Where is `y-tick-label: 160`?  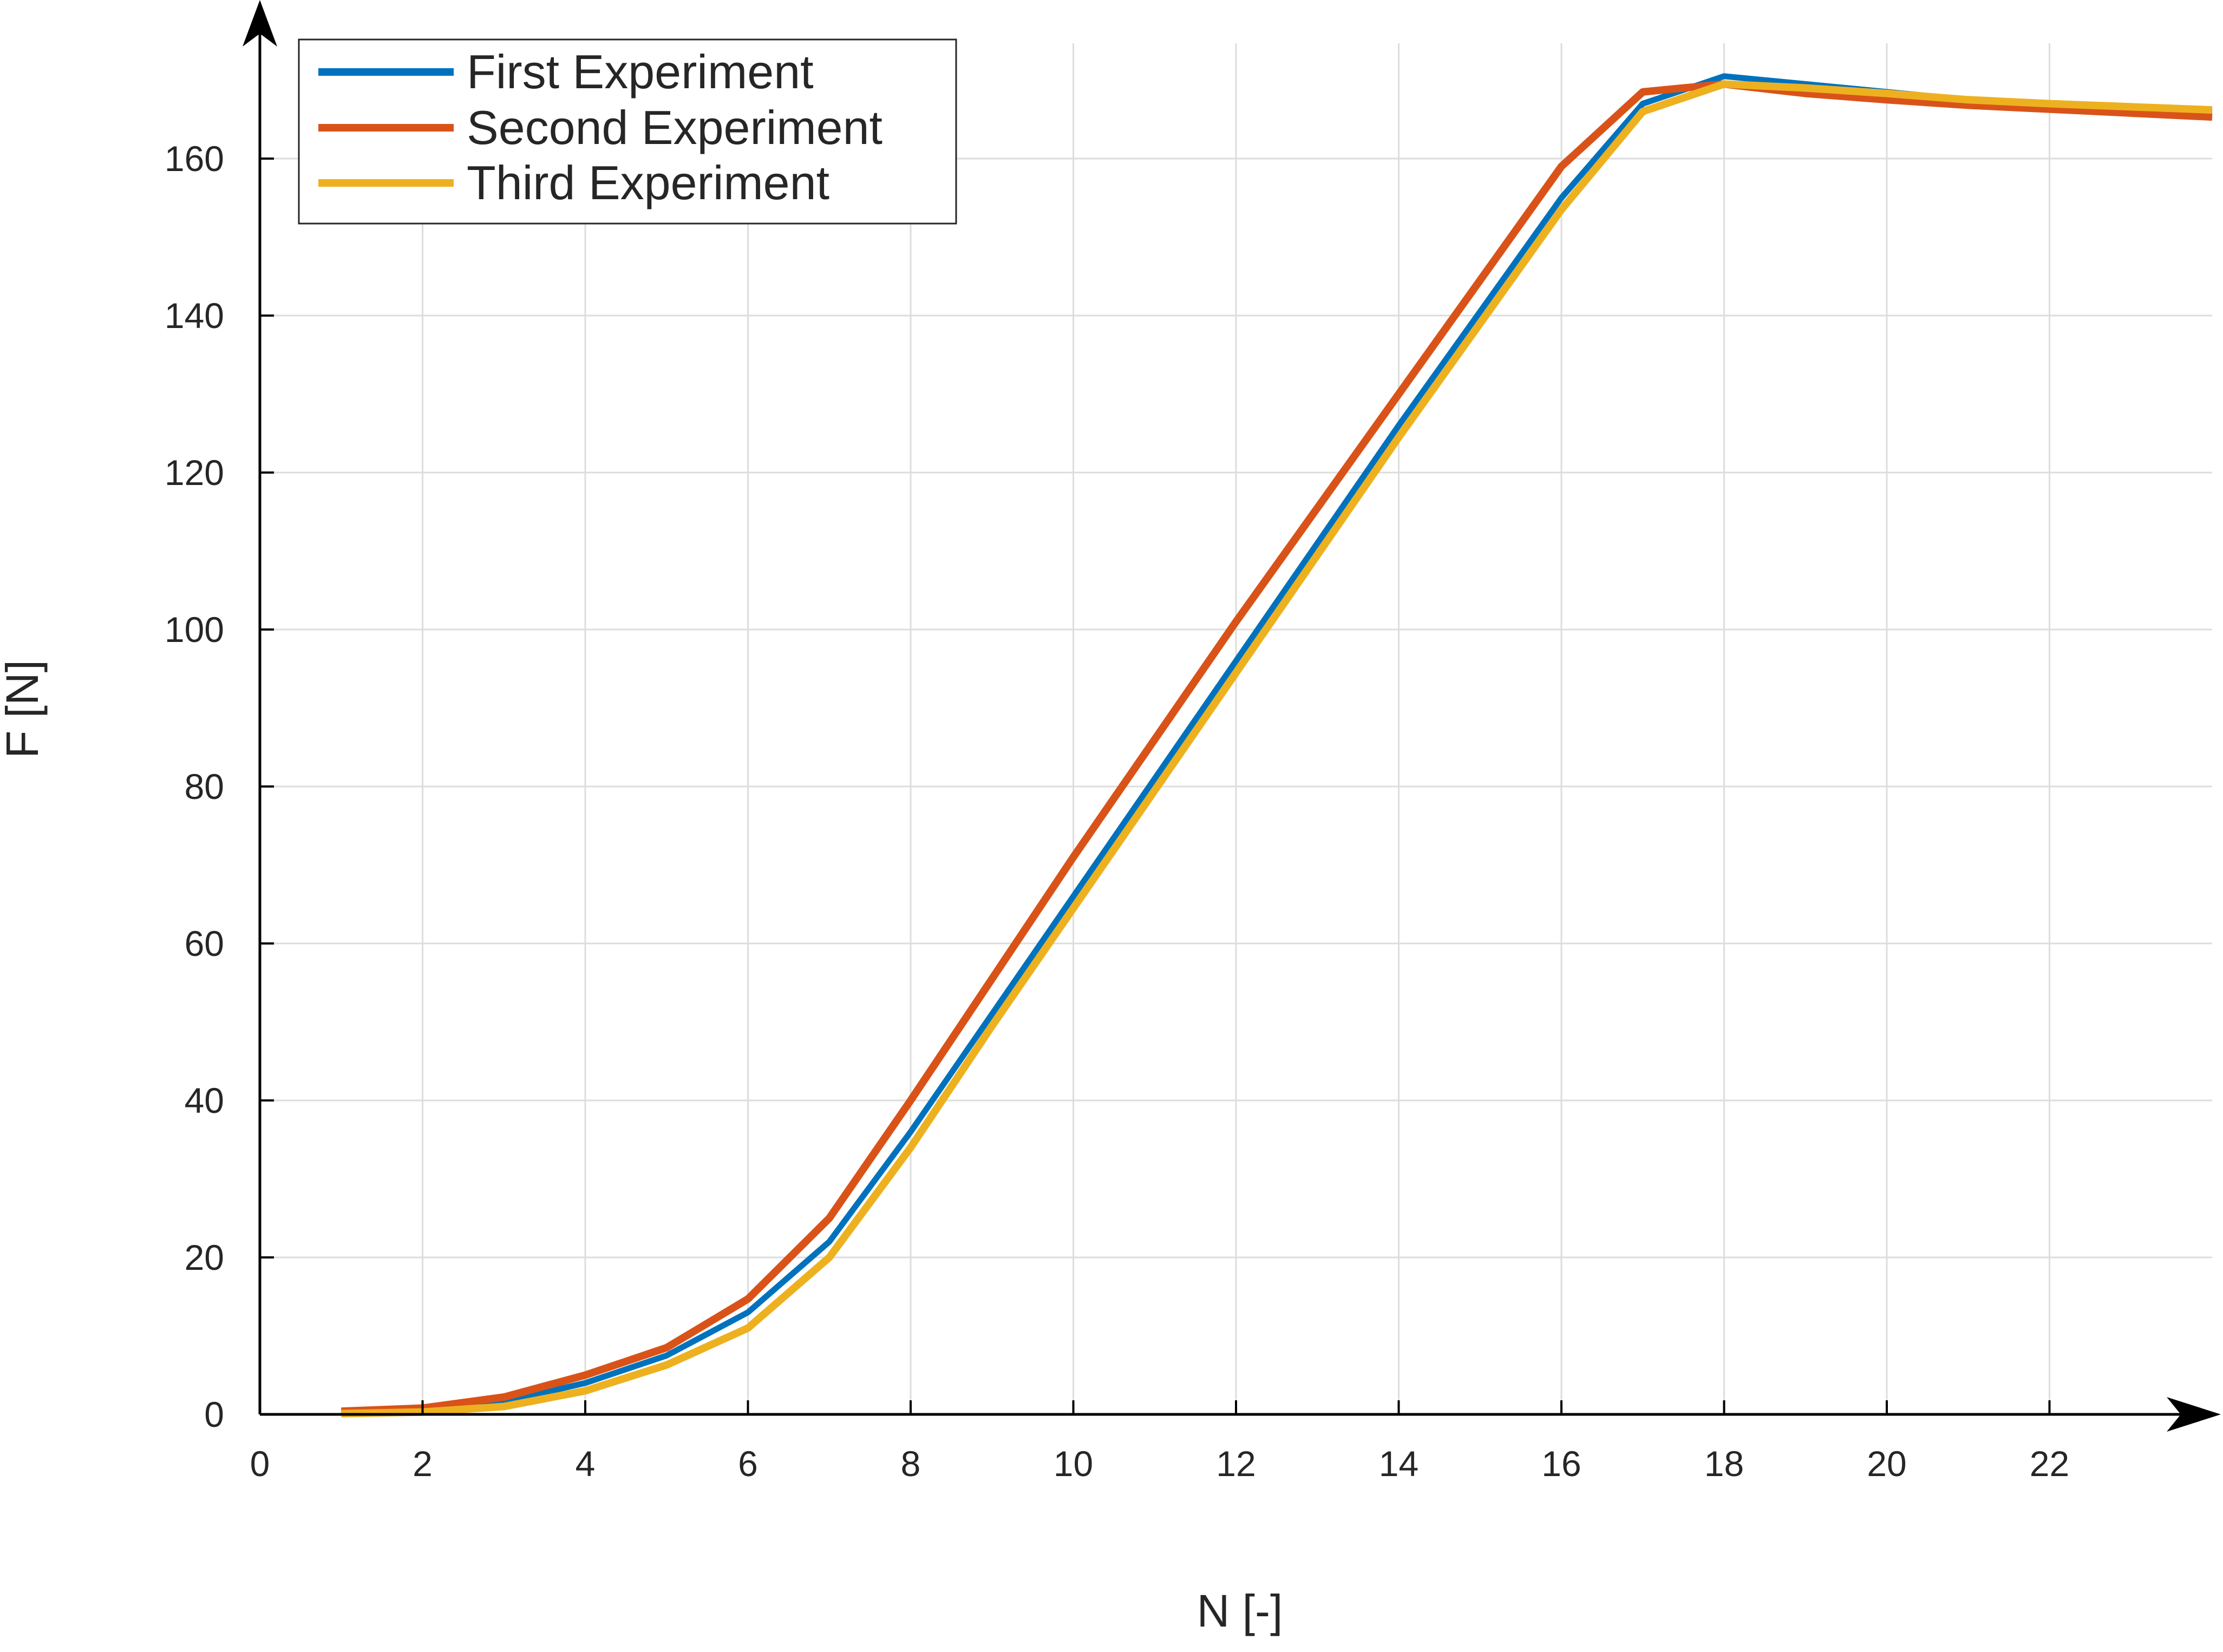
y-tick-label: 160 is located at coordinates (195, 159).